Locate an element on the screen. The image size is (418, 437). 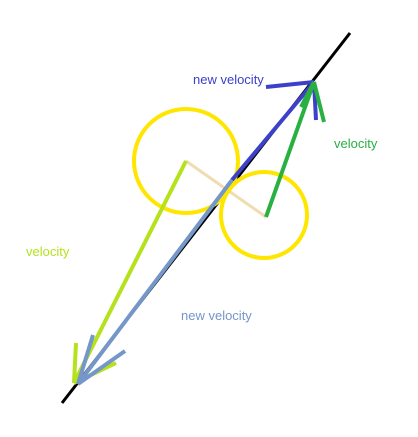
velocity-arrow-green is located at coordinates (295, 149).